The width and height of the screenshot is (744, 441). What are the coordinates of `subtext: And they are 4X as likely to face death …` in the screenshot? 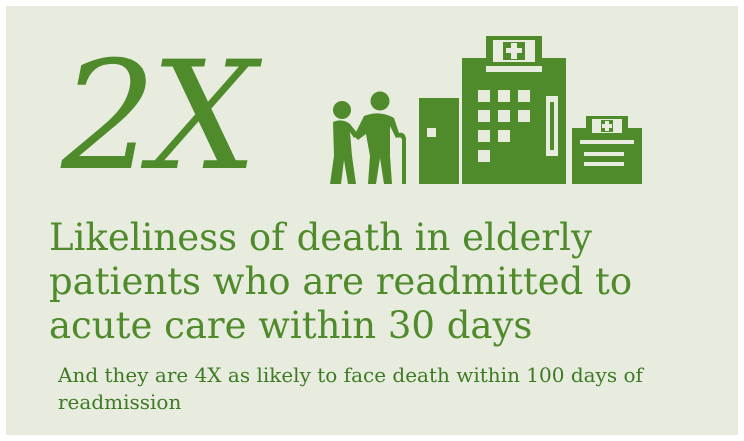 It's located at (350, 388).